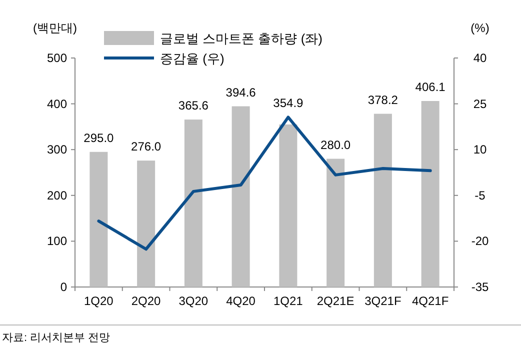  What do you see at coordinates (57, 149) in the screenshot?
I see `y-tick-label: 300` at bounding box center [57, 149].